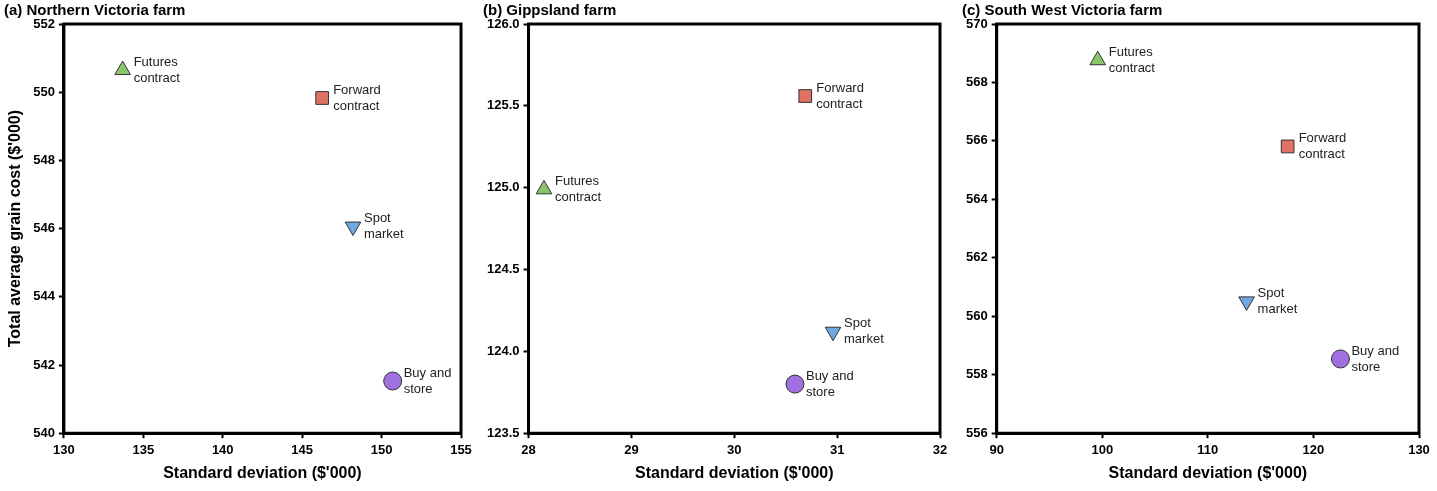 The width and height of the screenshot is (1437, 491). I want to click on y-tick-label: 125.5, so click(503, 105).